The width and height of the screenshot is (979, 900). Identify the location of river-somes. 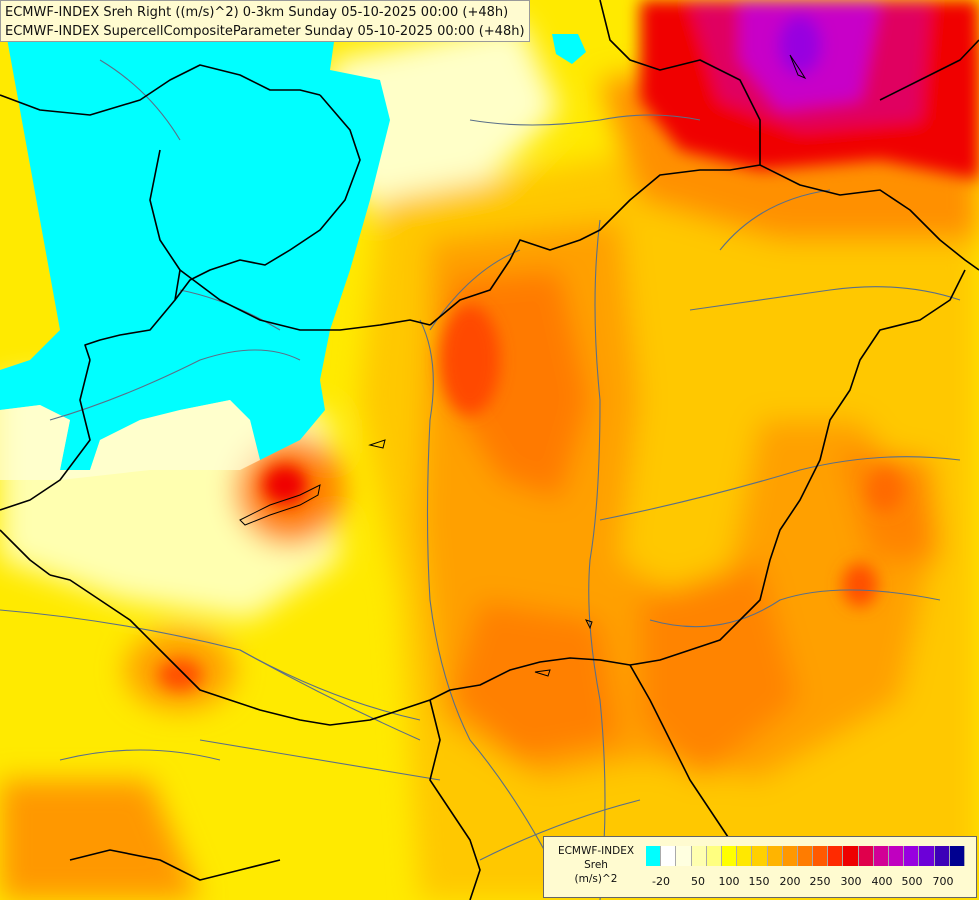
(825, 298).